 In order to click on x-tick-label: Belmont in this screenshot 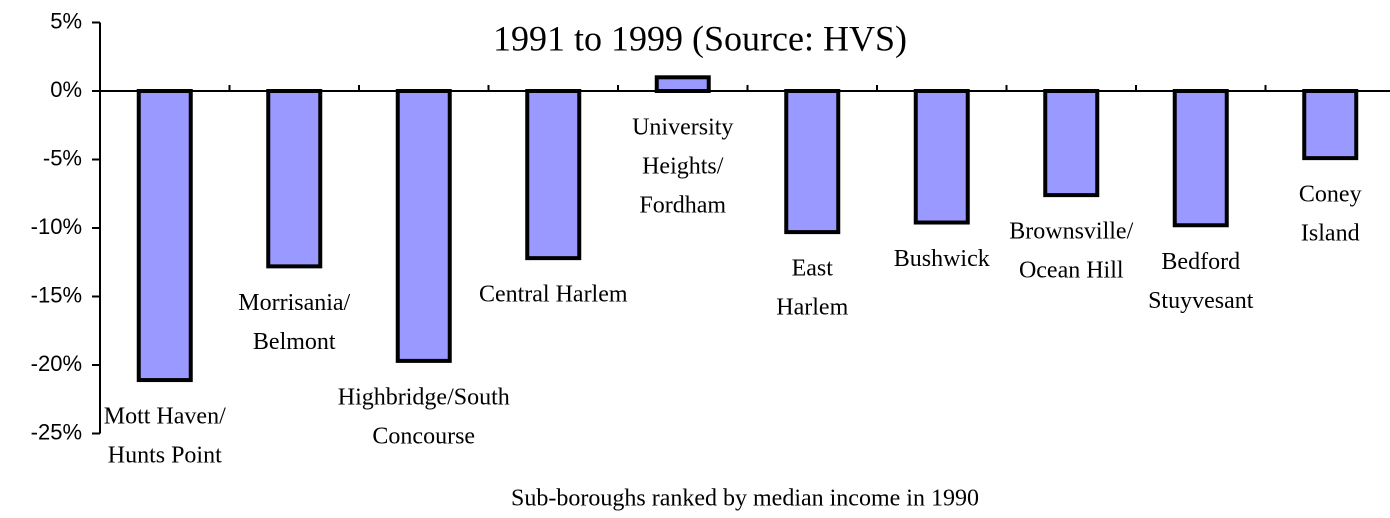, I will do `click(294, 342)`.